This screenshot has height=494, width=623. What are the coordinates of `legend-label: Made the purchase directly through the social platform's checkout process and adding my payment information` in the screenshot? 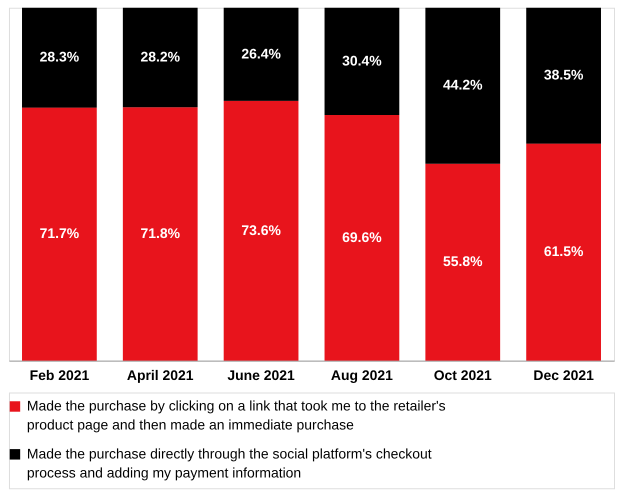 It's located at (229, 462).